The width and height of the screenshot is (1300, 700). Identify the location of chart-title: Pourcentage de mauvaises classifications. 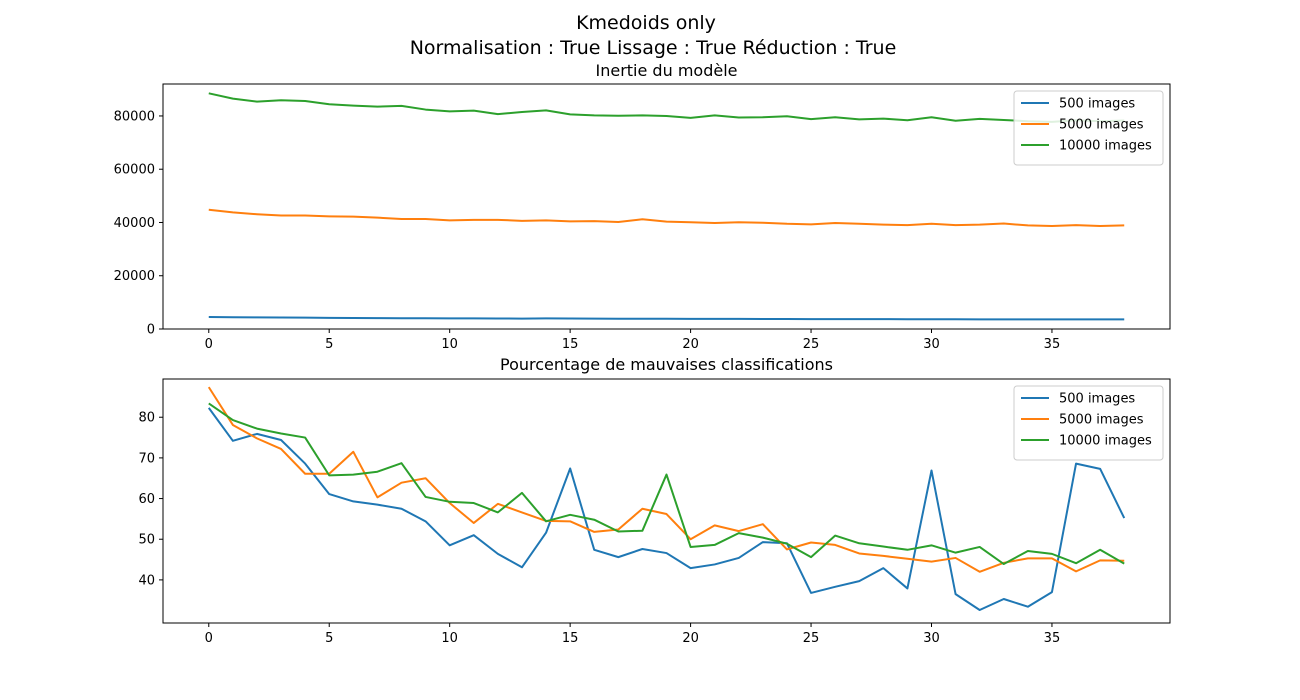
(666, 364).